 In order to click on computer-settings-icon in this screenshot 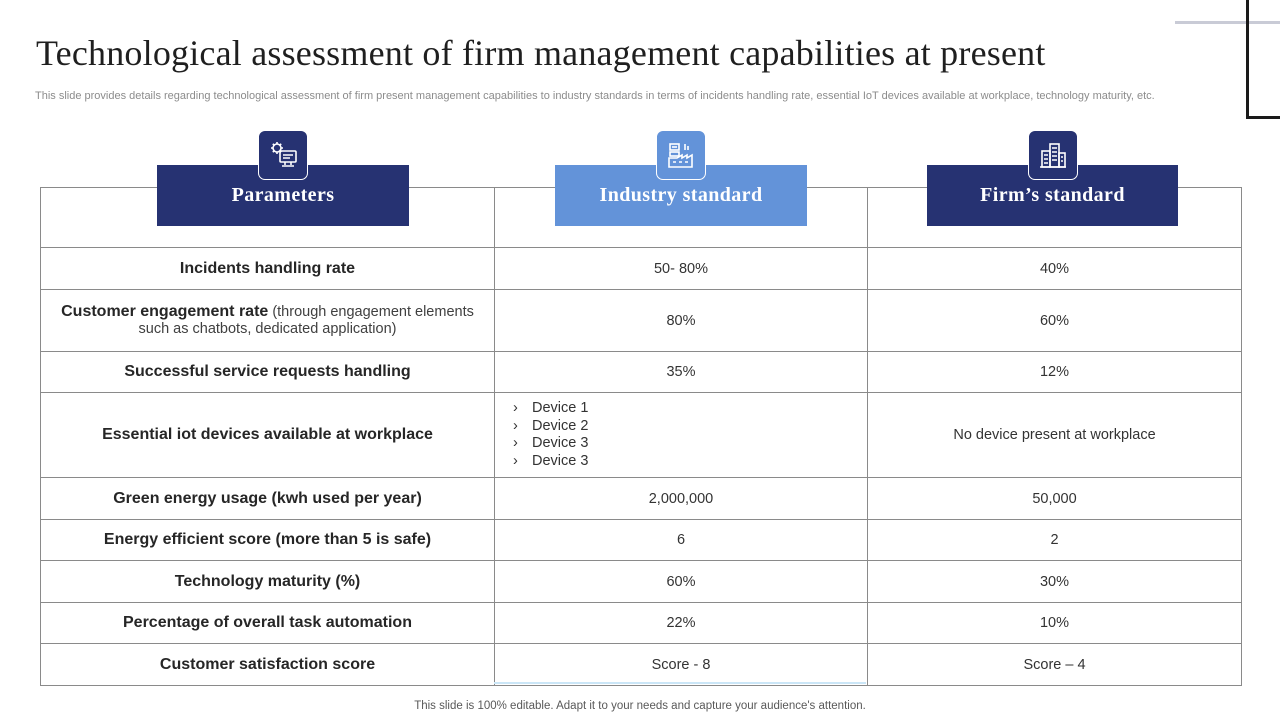, I will do `click(283, 155)`.